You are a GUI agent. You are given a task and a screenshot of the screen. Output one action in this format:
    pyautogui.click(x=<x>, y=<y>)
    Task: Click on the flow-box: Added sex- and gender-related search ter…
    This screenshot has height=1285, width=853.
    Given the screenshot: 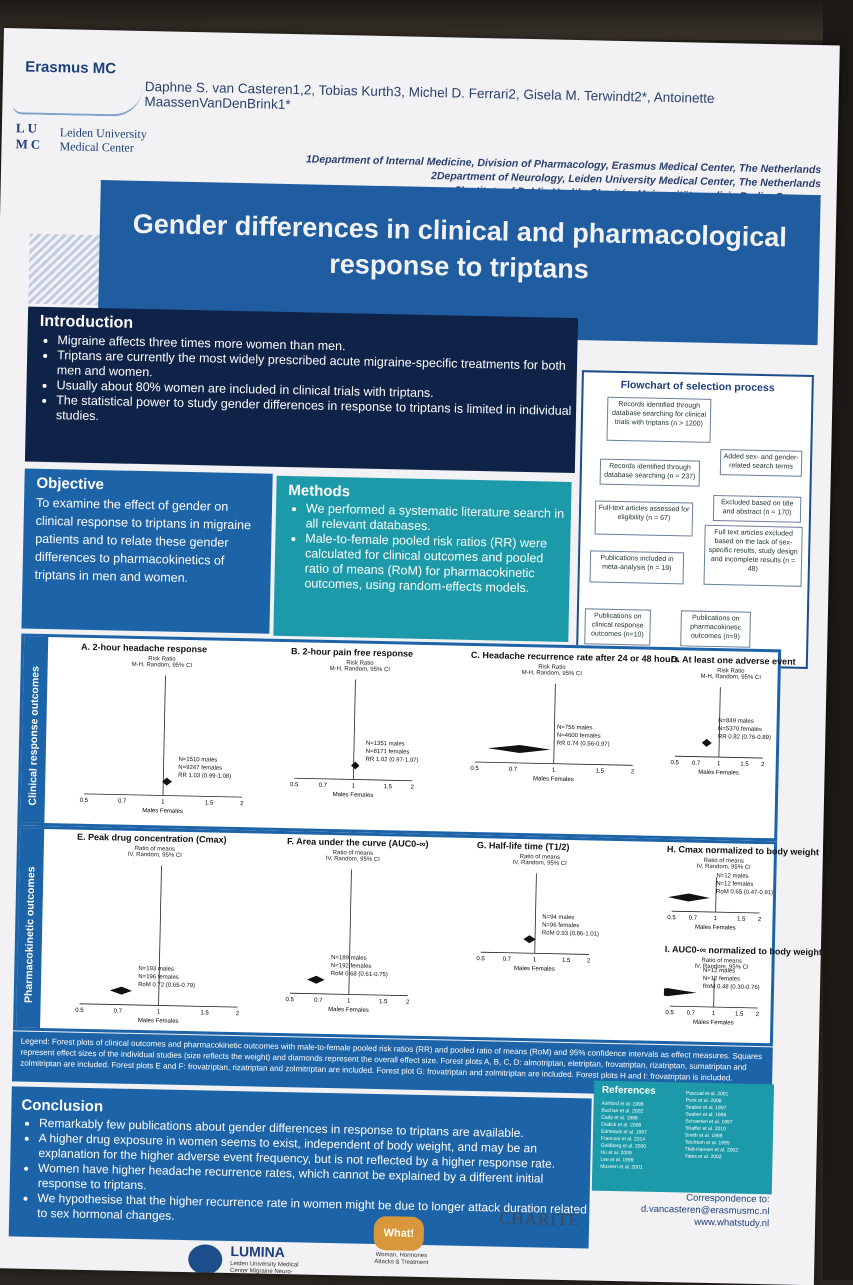 What is the action you would take?
    pyautogui.click(x=761, y=463)
    